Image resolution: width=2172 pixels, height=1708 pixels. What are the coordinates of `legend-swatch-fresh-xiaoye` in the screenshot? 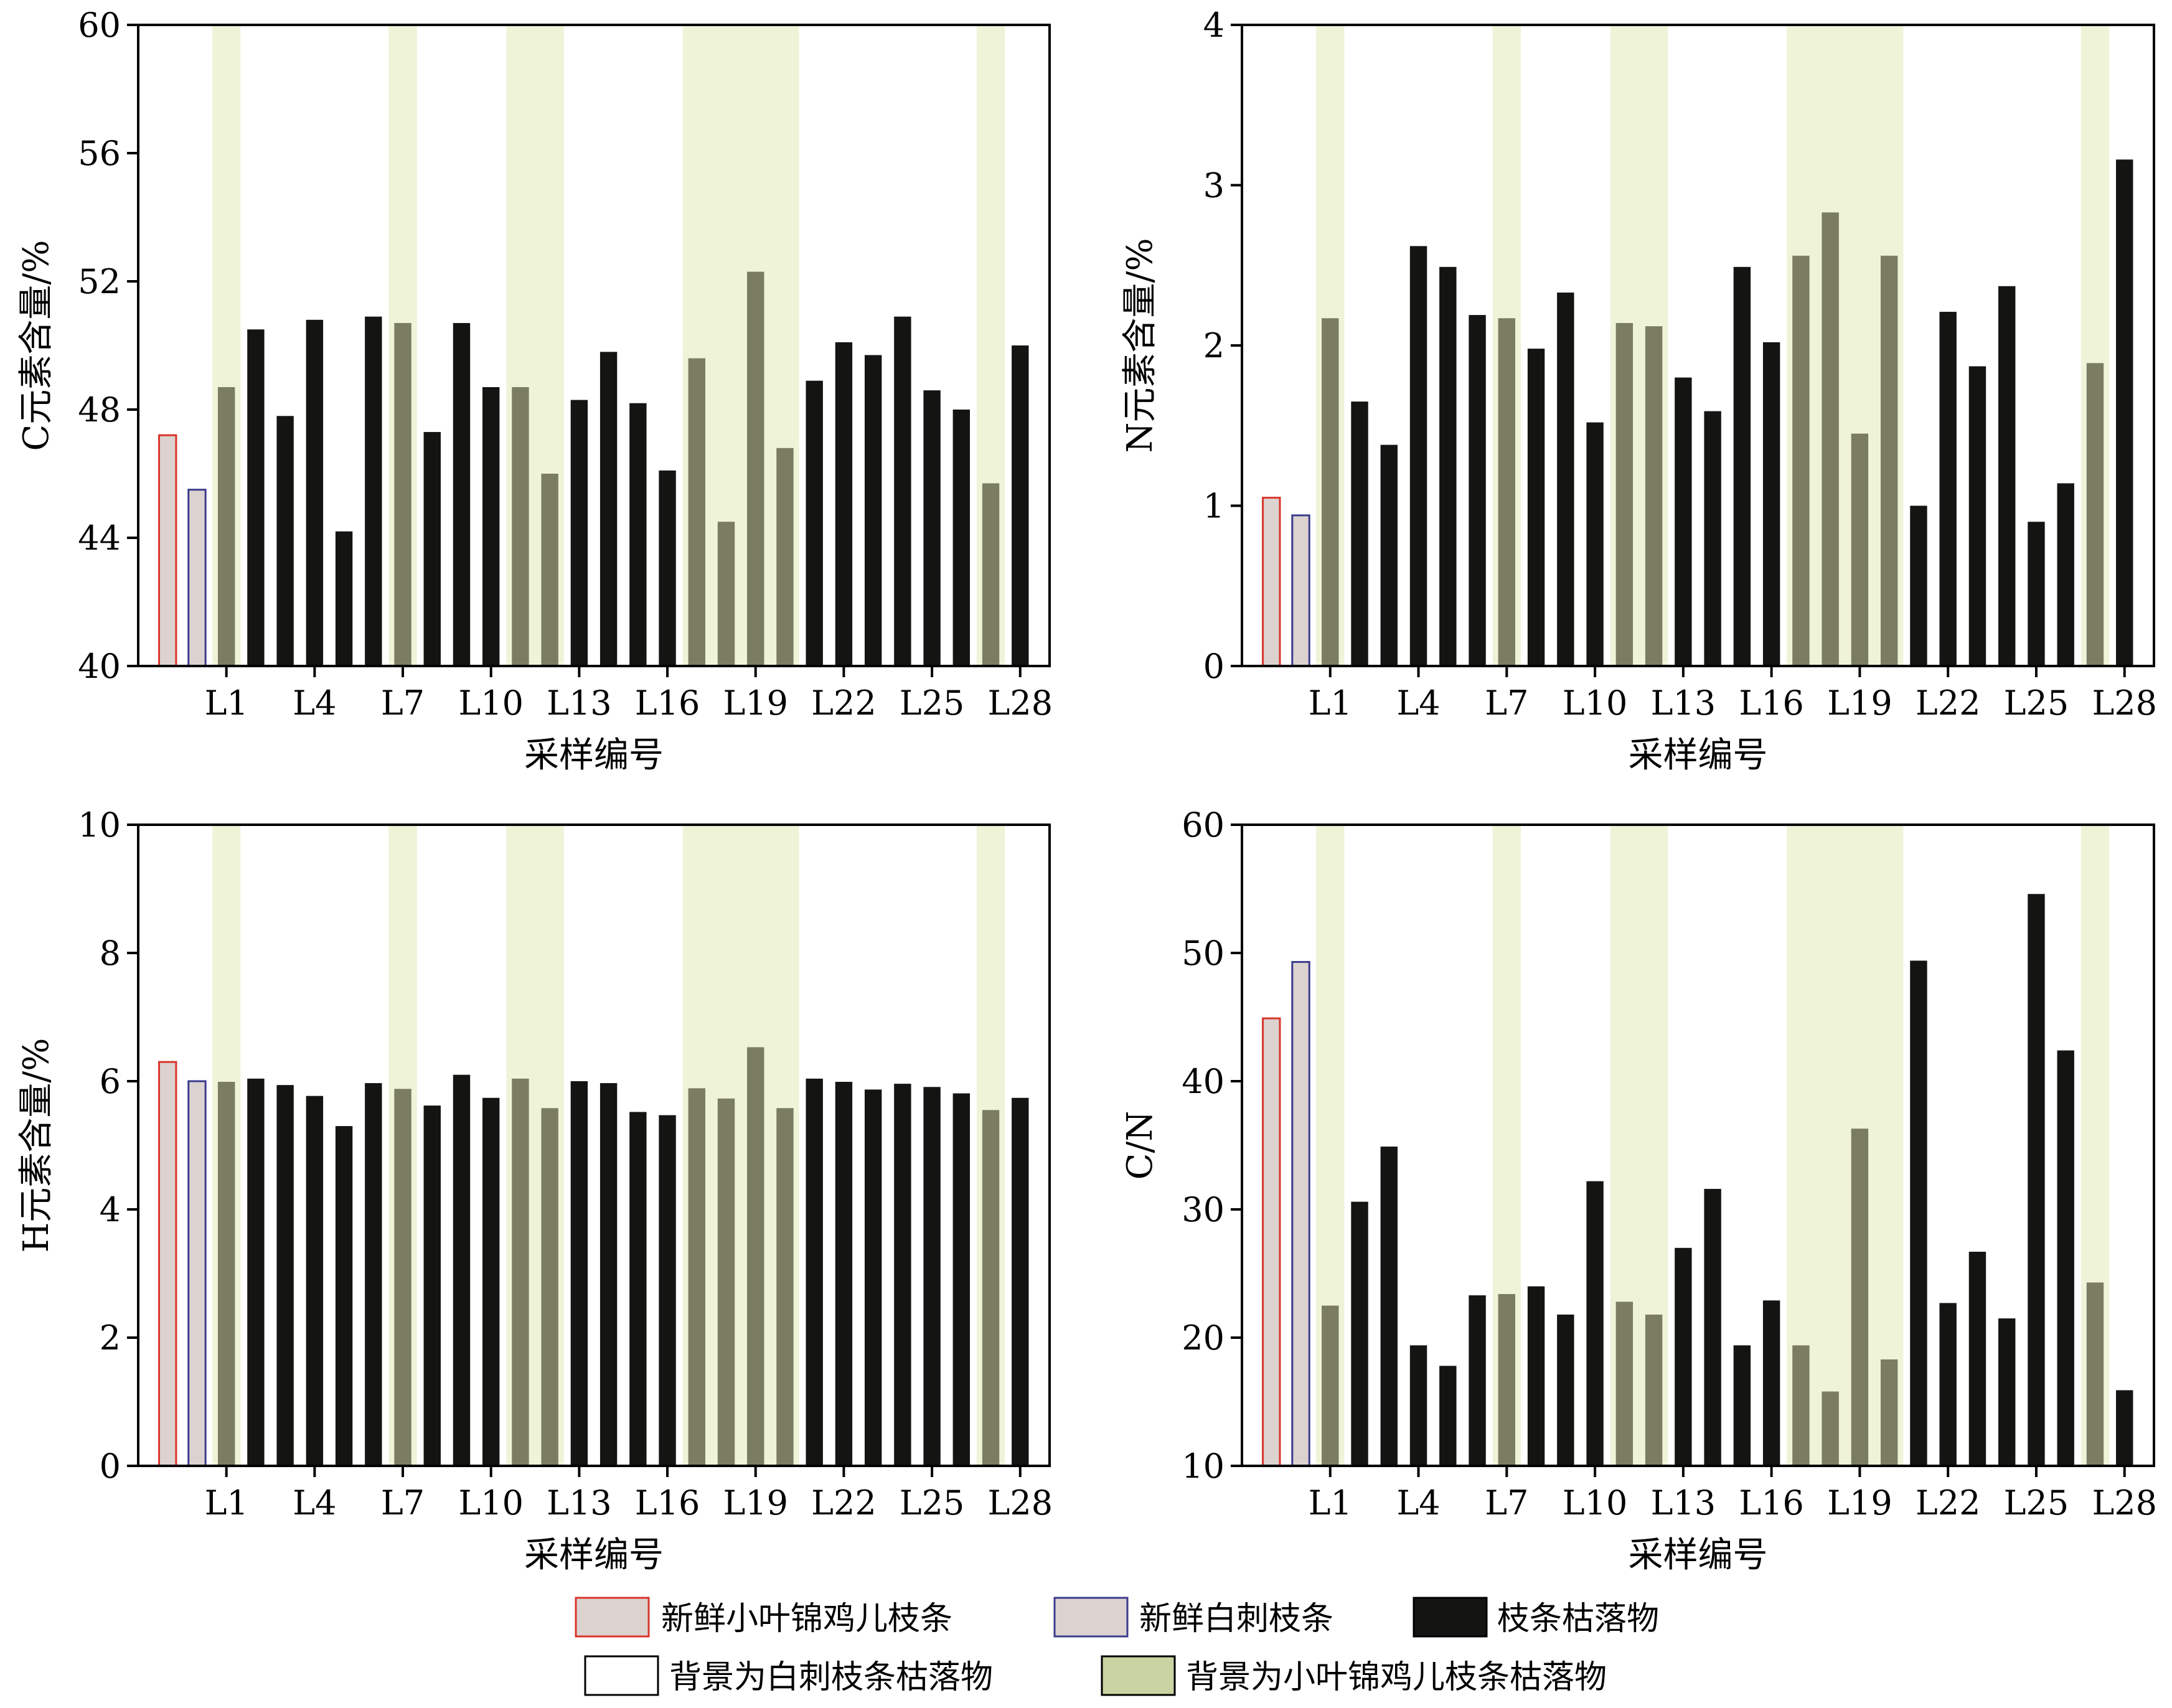 It's located at (612, 1618).